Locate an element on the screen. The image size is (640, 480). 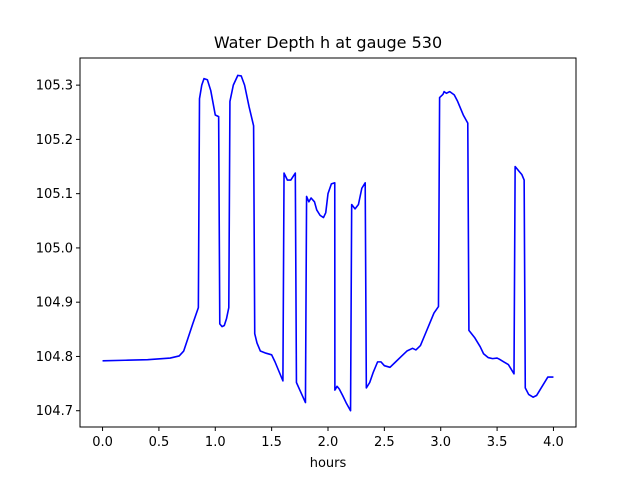
x-tick-label: 2.0 is located at coordinates (328, 442).